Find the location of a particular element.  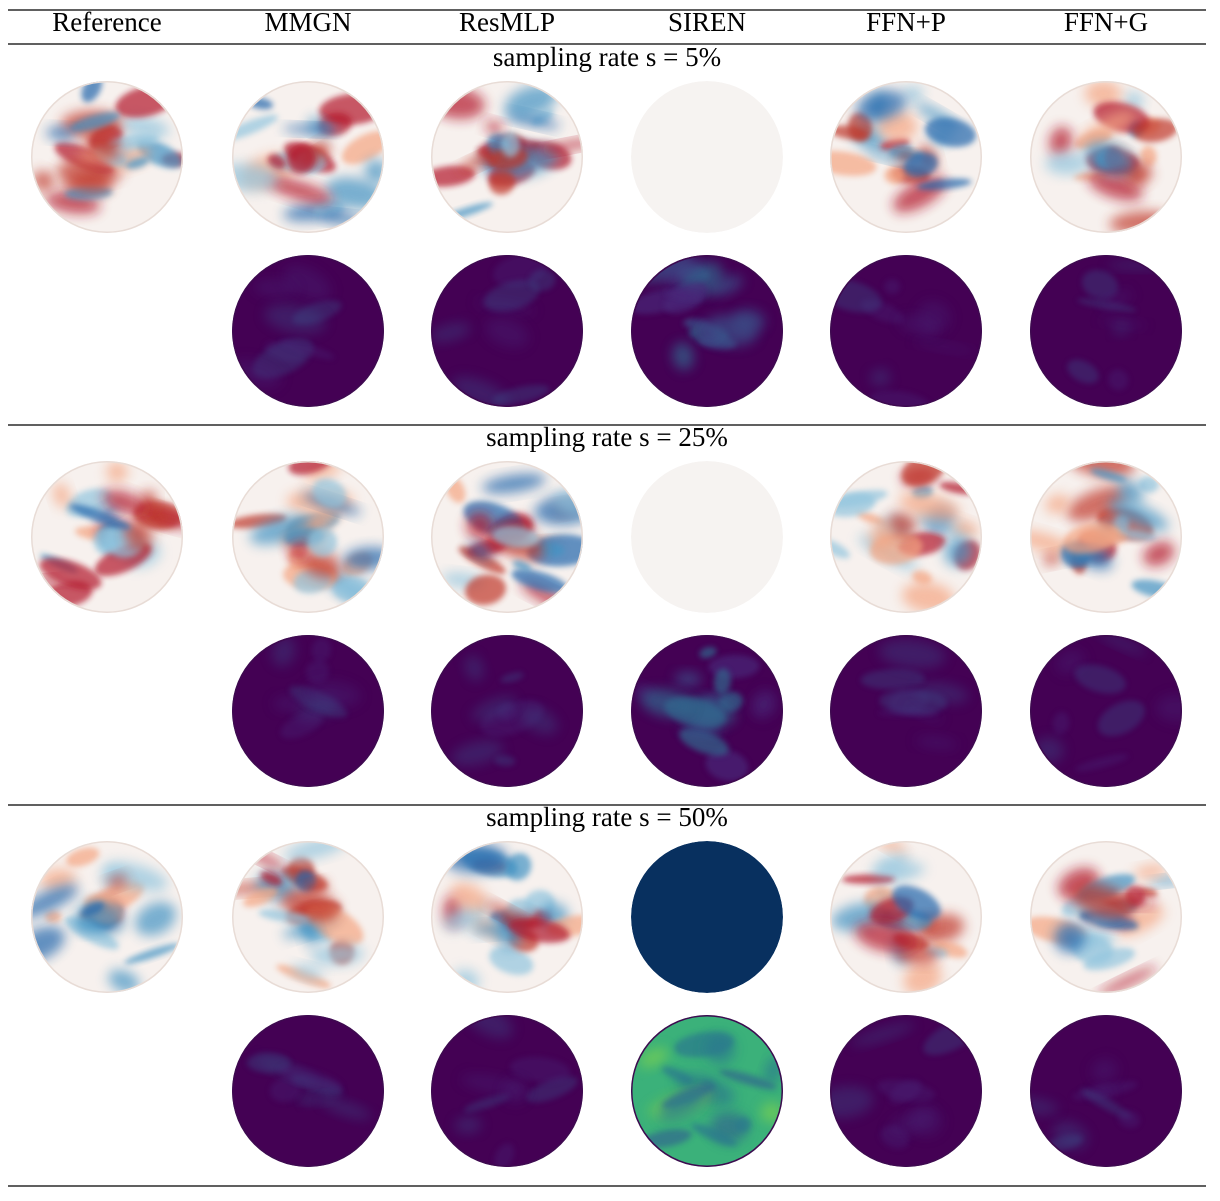

column-header: FFN+P is located at coordinates (906, 22).